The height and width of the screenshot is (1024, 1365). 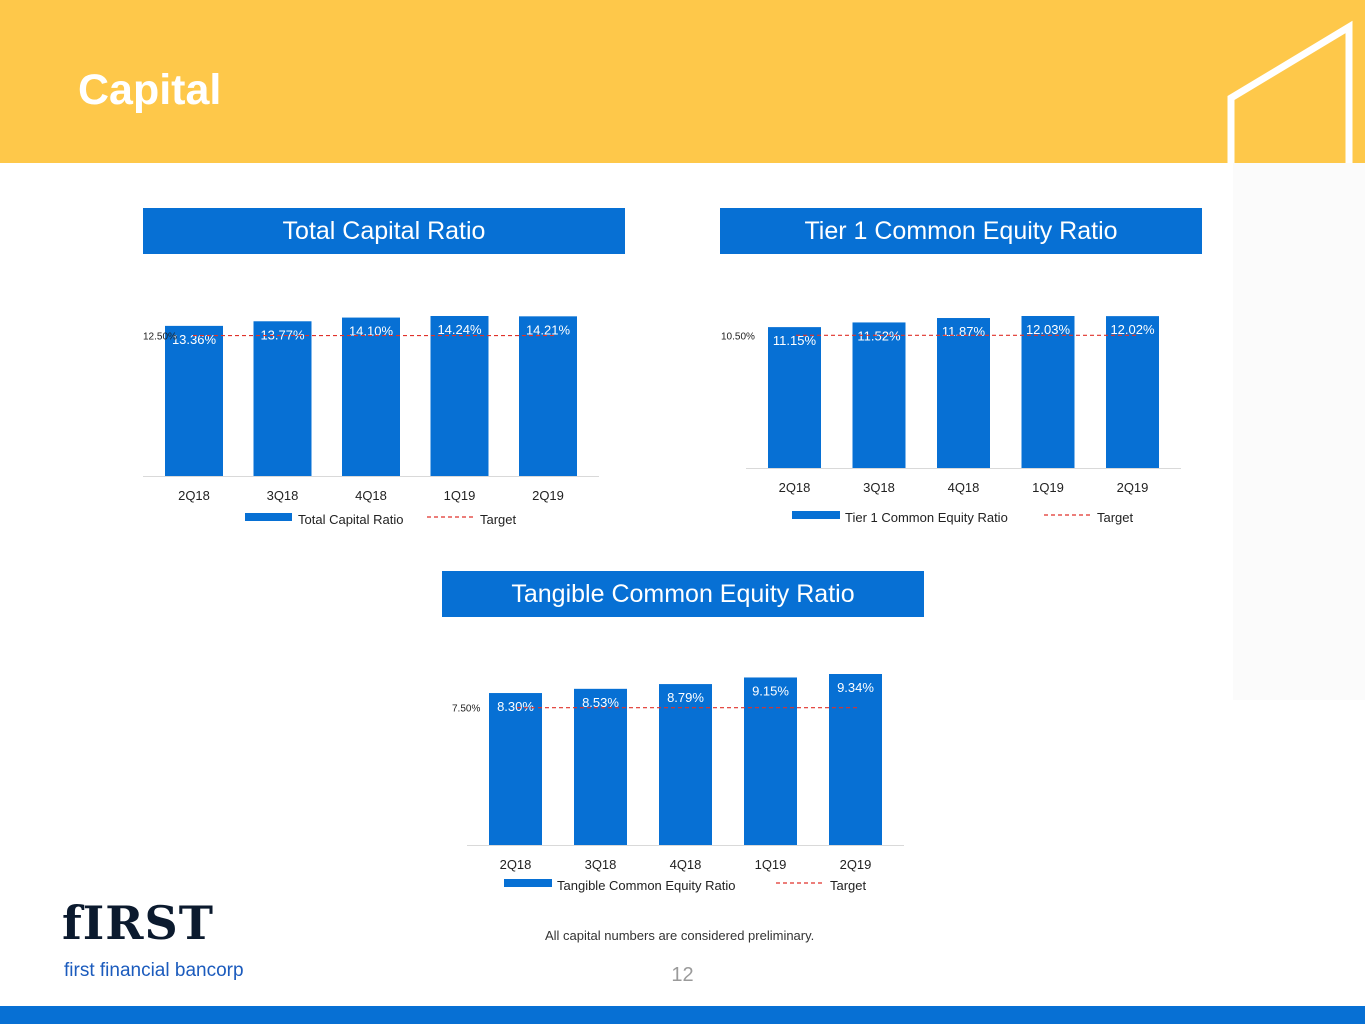 What do you see at coordinates (515, 706) in the screenshot?
I see `bar-value-label: 8.30%` at bounding box center [515, 706].